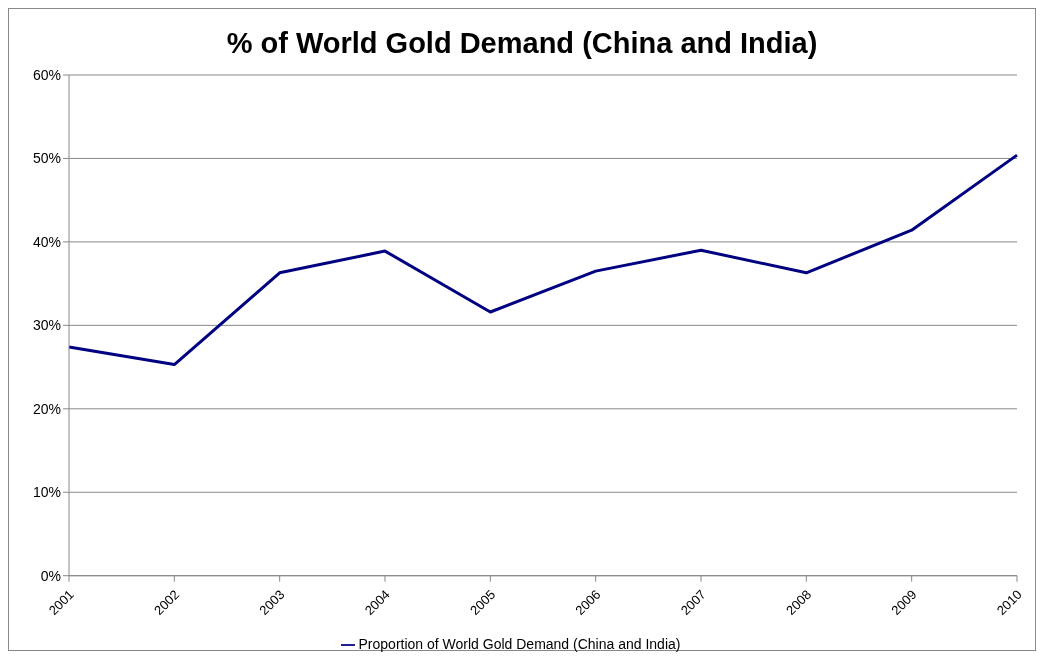 This screenshot has width=1042, height=657. What do you see at coordinates (46, 408) in the screenshot?
I see `y-tick-label: 20%` at bounding box center [46, 408].